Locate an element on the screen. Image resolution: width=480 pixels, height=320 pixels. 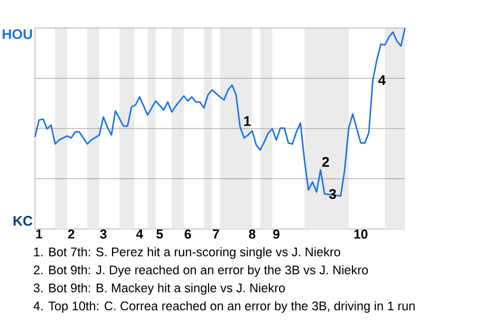
annotation: 1 is located at coordinates (247, 121).